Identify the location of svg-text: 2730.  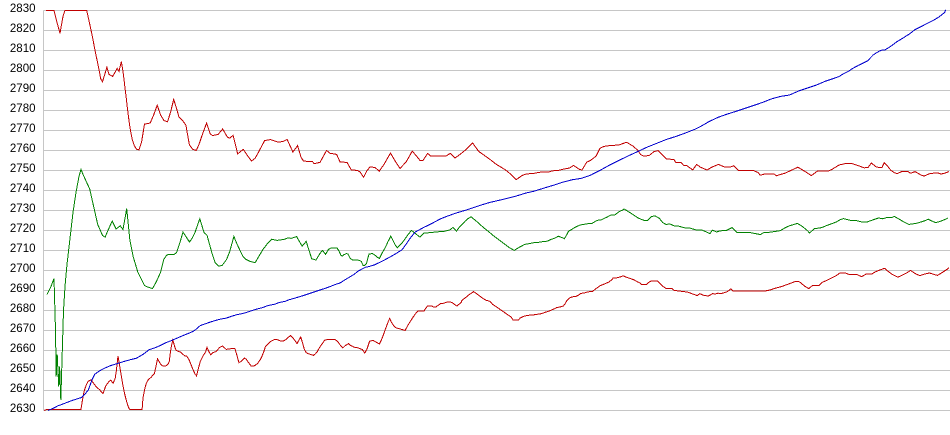
(23, 209).